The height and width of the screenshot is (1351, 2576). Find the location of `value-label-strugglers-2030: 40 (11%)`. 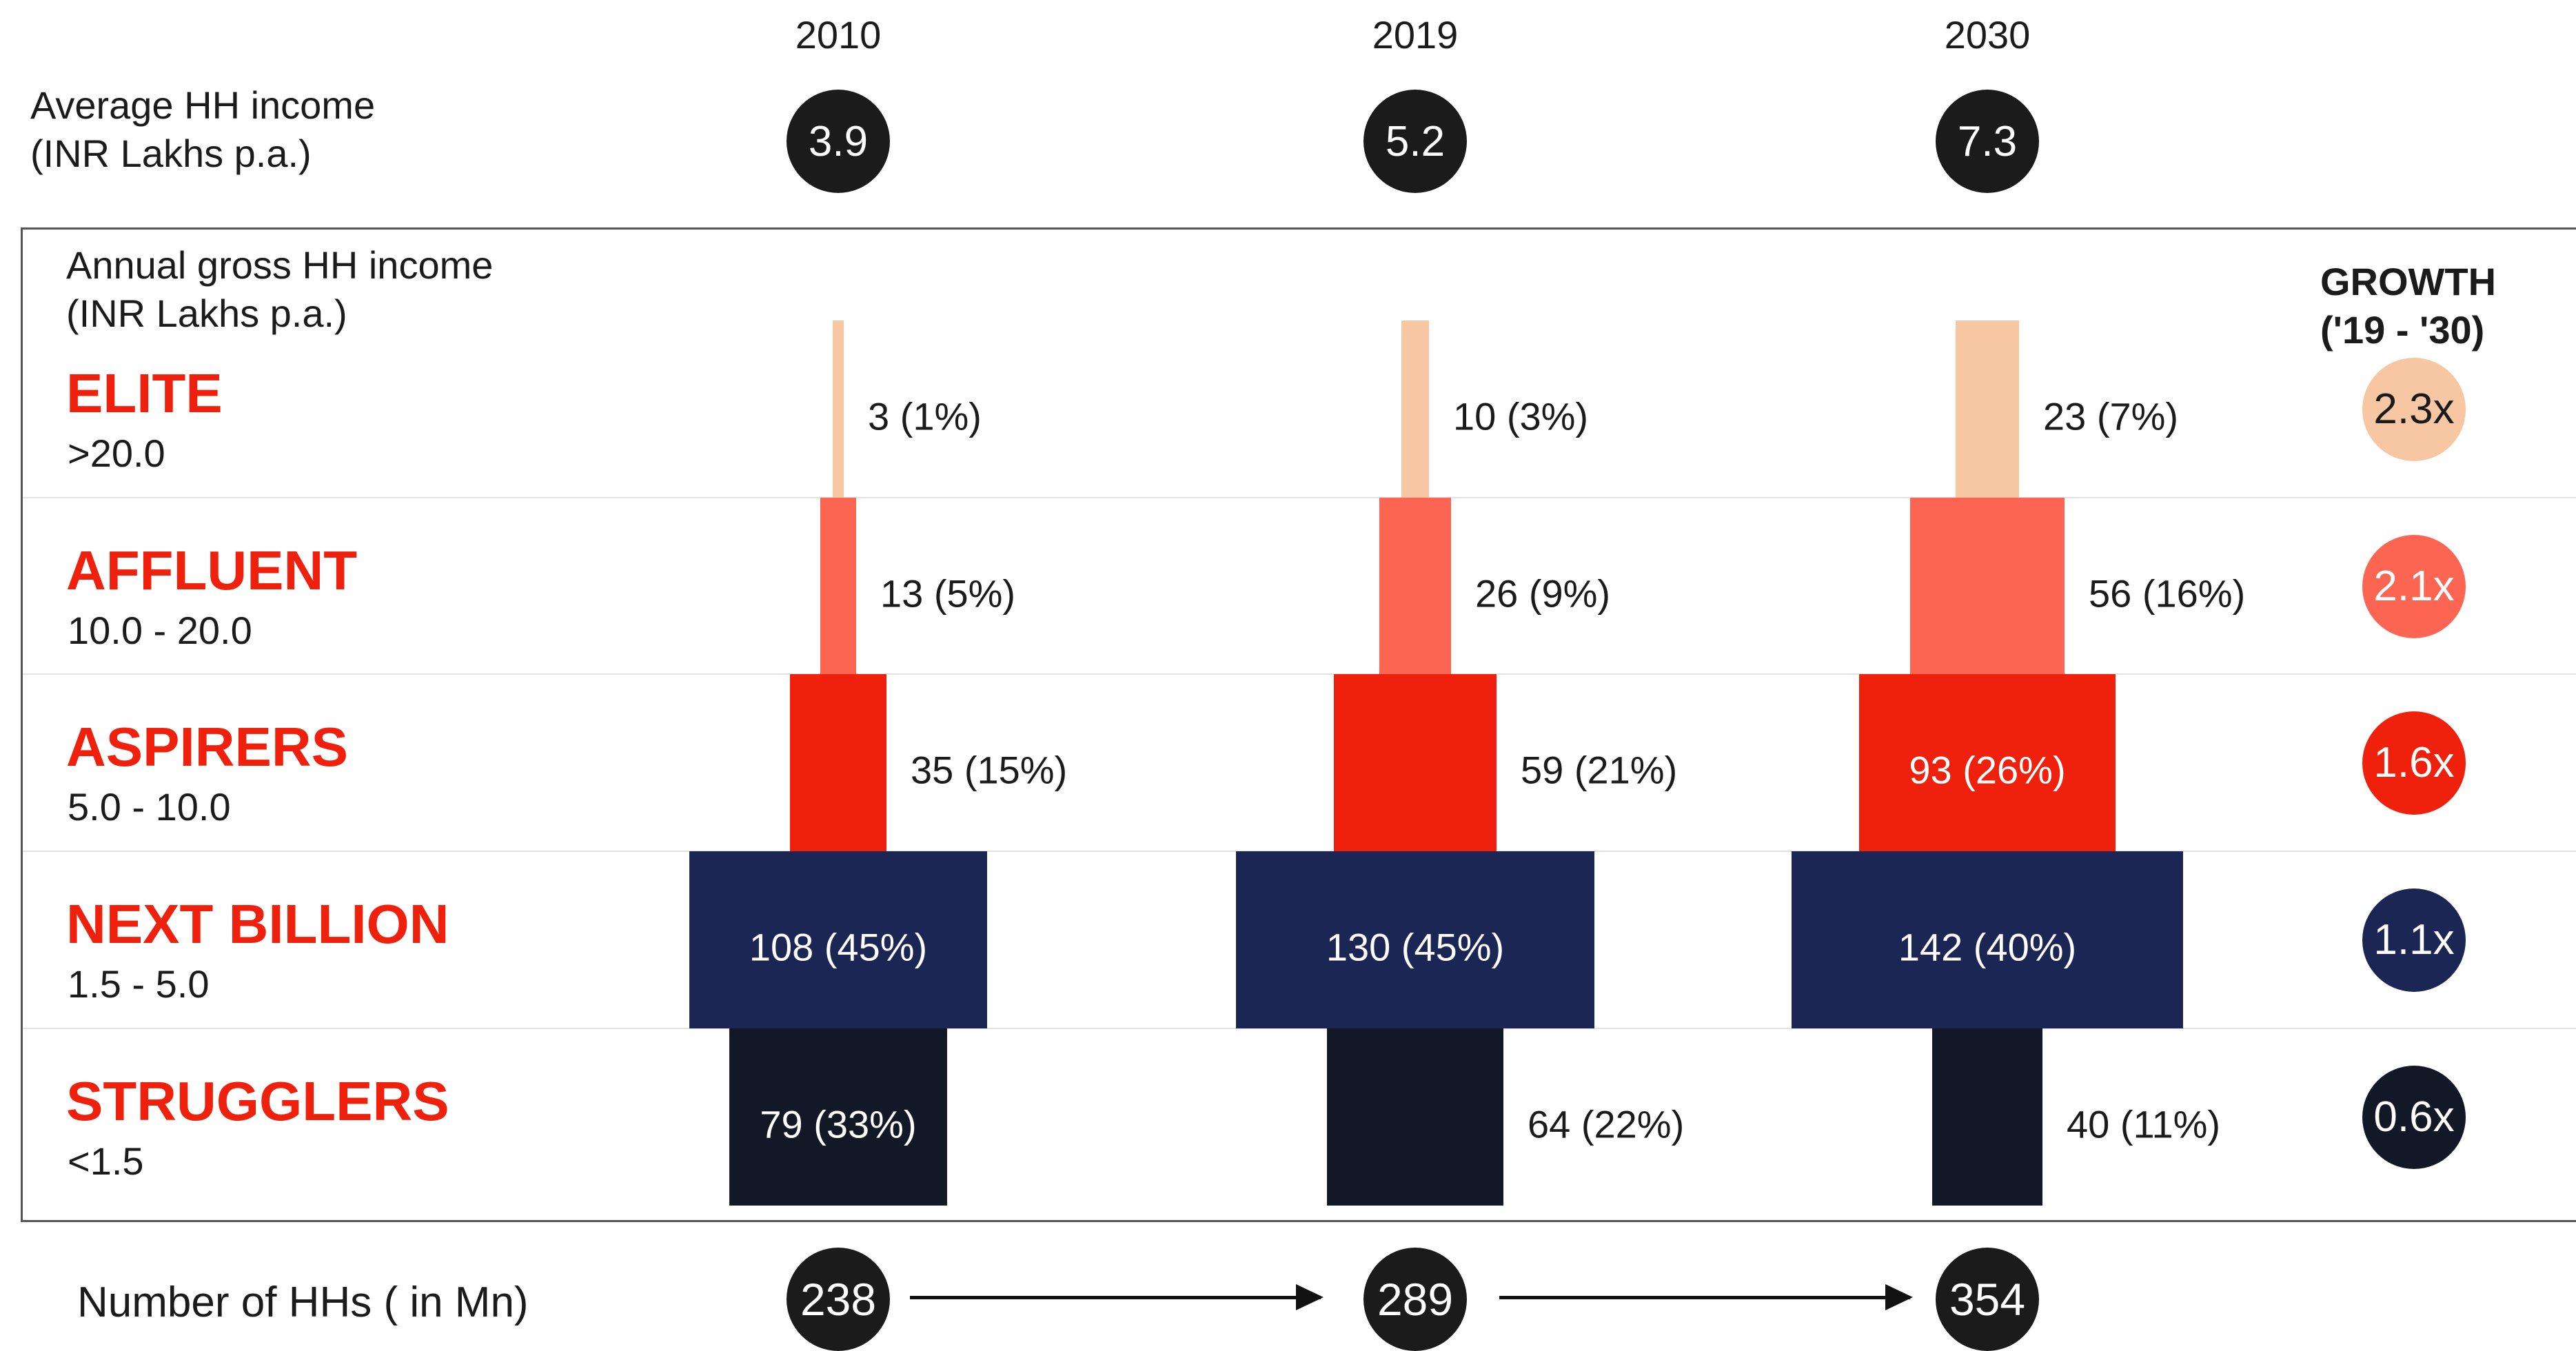

value-label-strugglers-2030: 40 (11%) is located at coordinates (2144, 1124).